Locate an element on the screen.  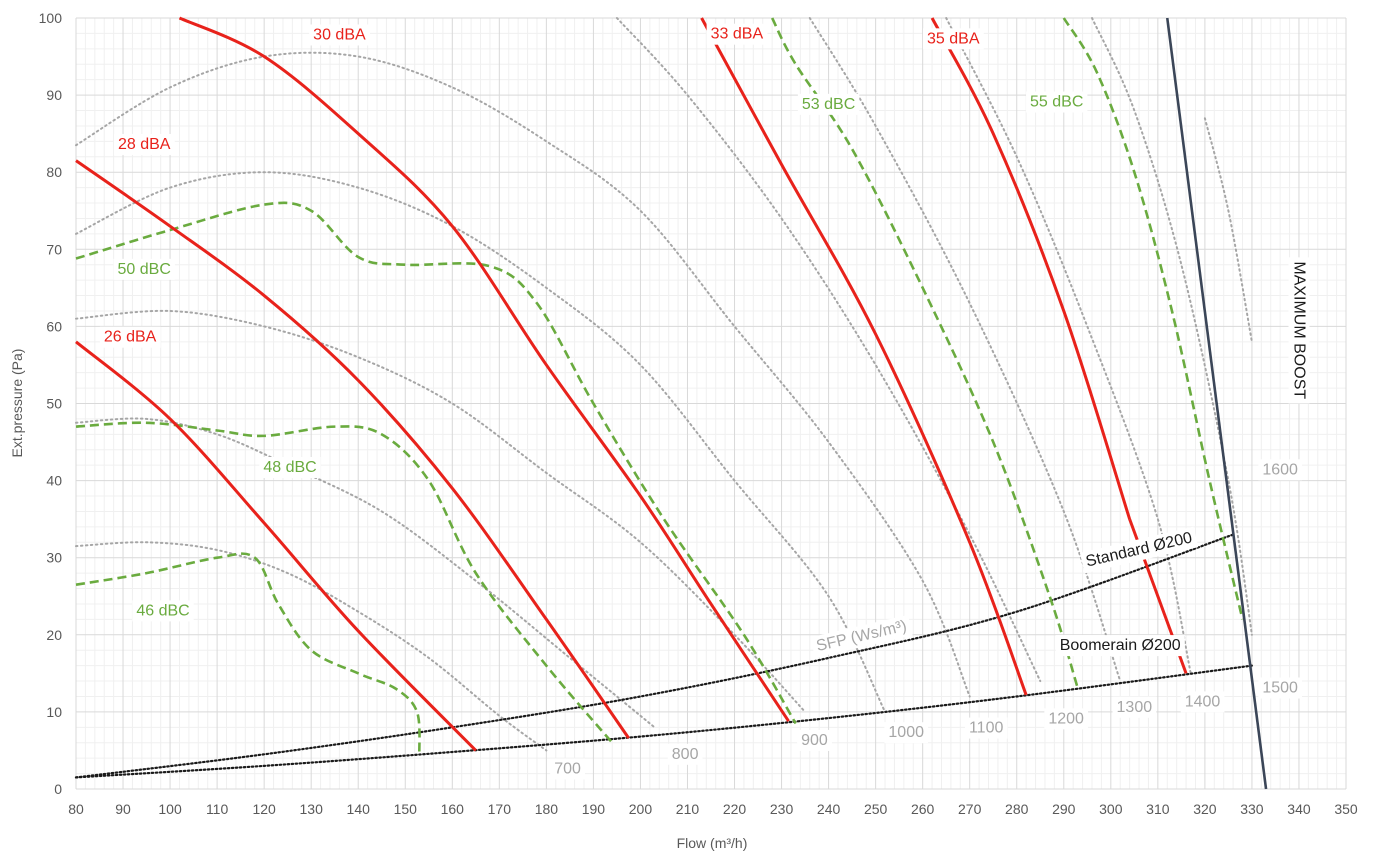
annotation-text: 26 dBA is located at coordinates (130, 337).